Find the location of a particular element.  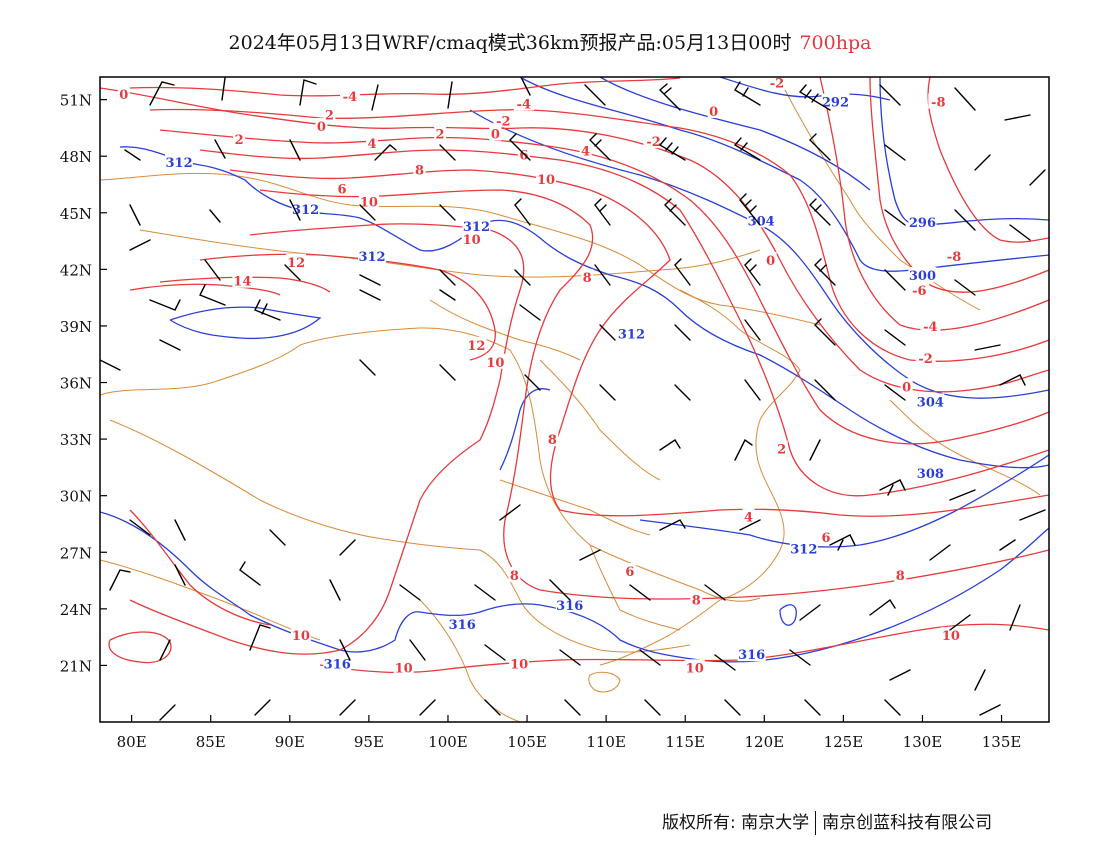

northern-border is located at coordinates (460, 249).